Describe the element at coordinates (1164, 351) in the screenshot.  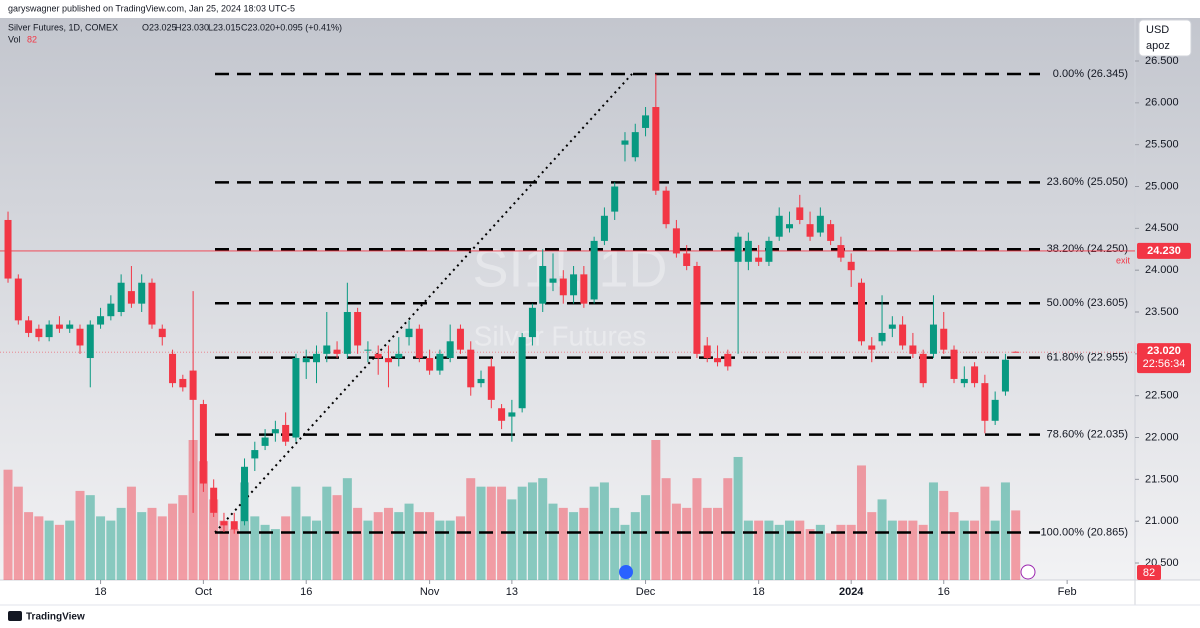
I see `last-price-label: 23.020` at that location.